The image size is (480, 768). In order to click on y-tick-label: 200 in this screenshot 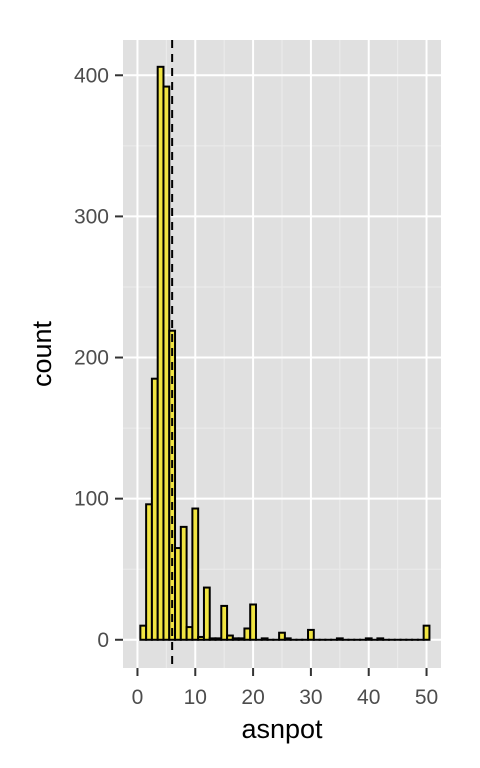, I will do `click(91, 358)`.